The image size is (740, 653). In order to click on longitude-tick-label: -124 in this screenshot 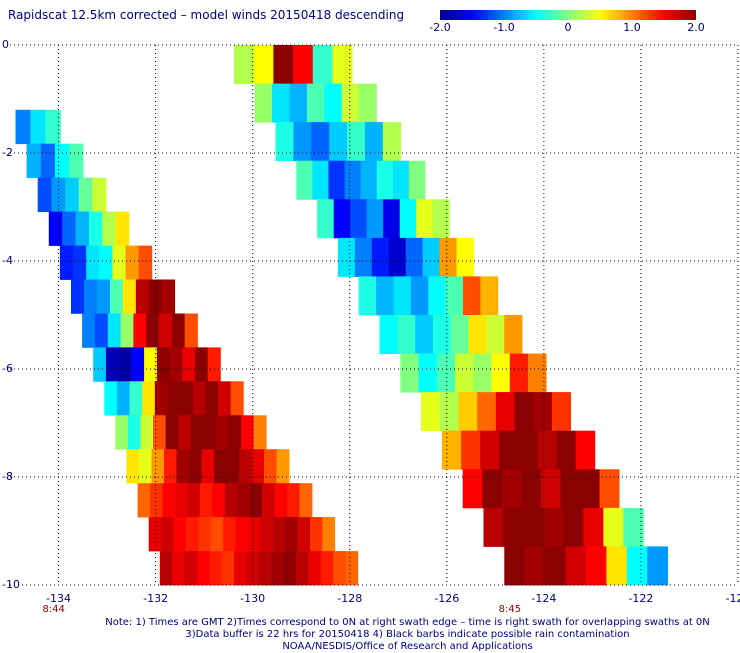, I will do `click(544, 598)`.